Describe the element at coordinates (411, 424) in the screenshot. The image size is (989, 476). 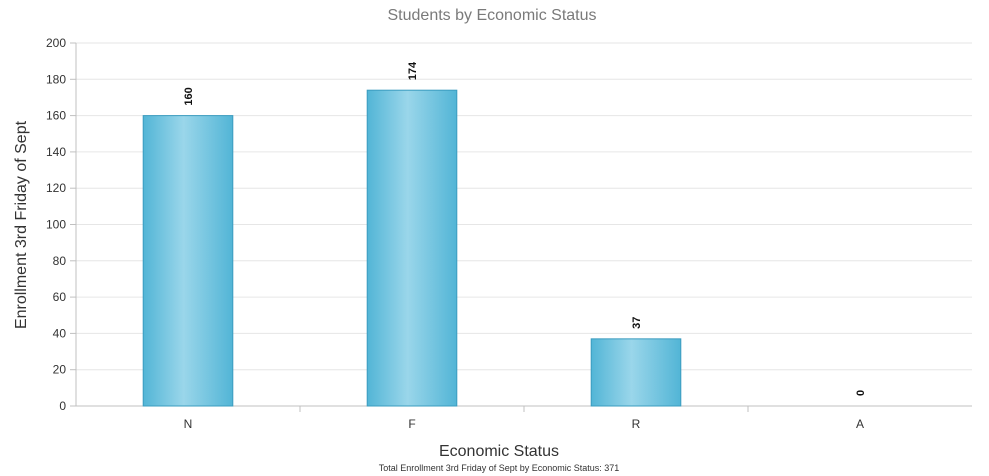
I see `x-tick-label: F` at that location.